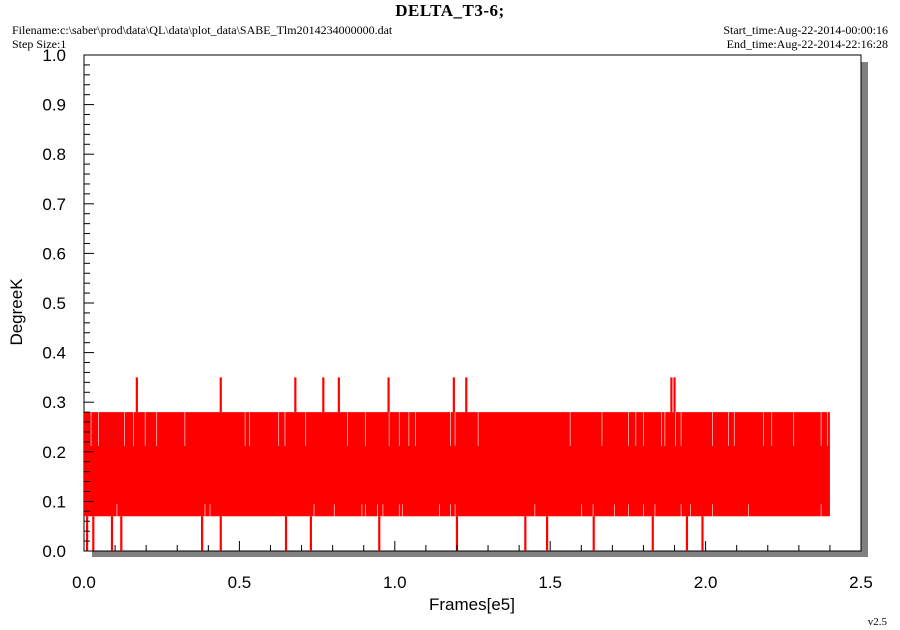 The height and width of the screenshot is (630, 900). I want to click on y-tick-label: 0.1, so click(54, 501).